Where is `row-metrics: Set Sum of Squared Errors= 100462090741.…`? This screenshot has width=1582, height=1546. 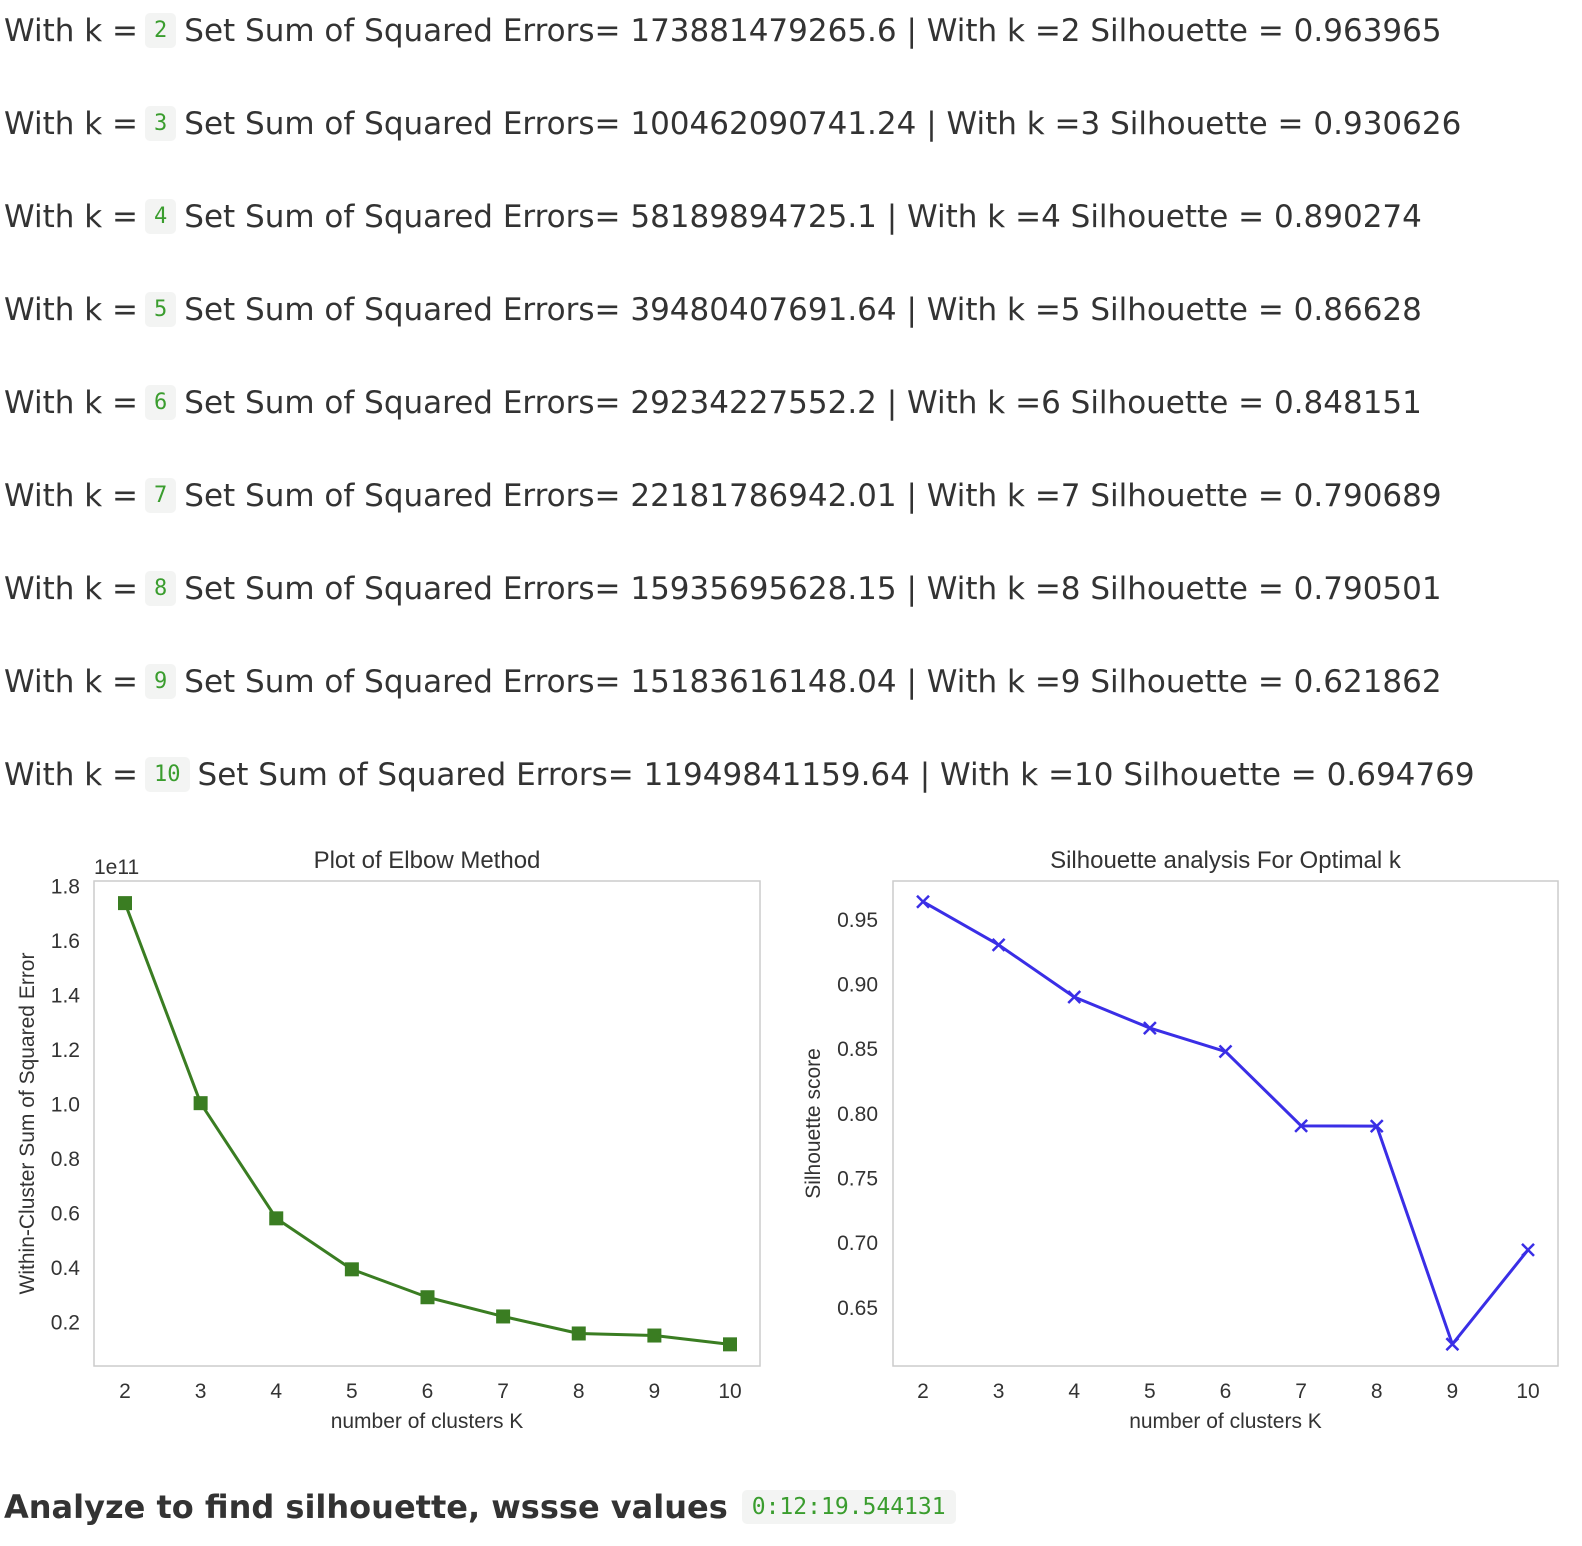
row-metrics: Set Sum of Squared Errors= 100462090741.… is located at coordinates (823, 123).